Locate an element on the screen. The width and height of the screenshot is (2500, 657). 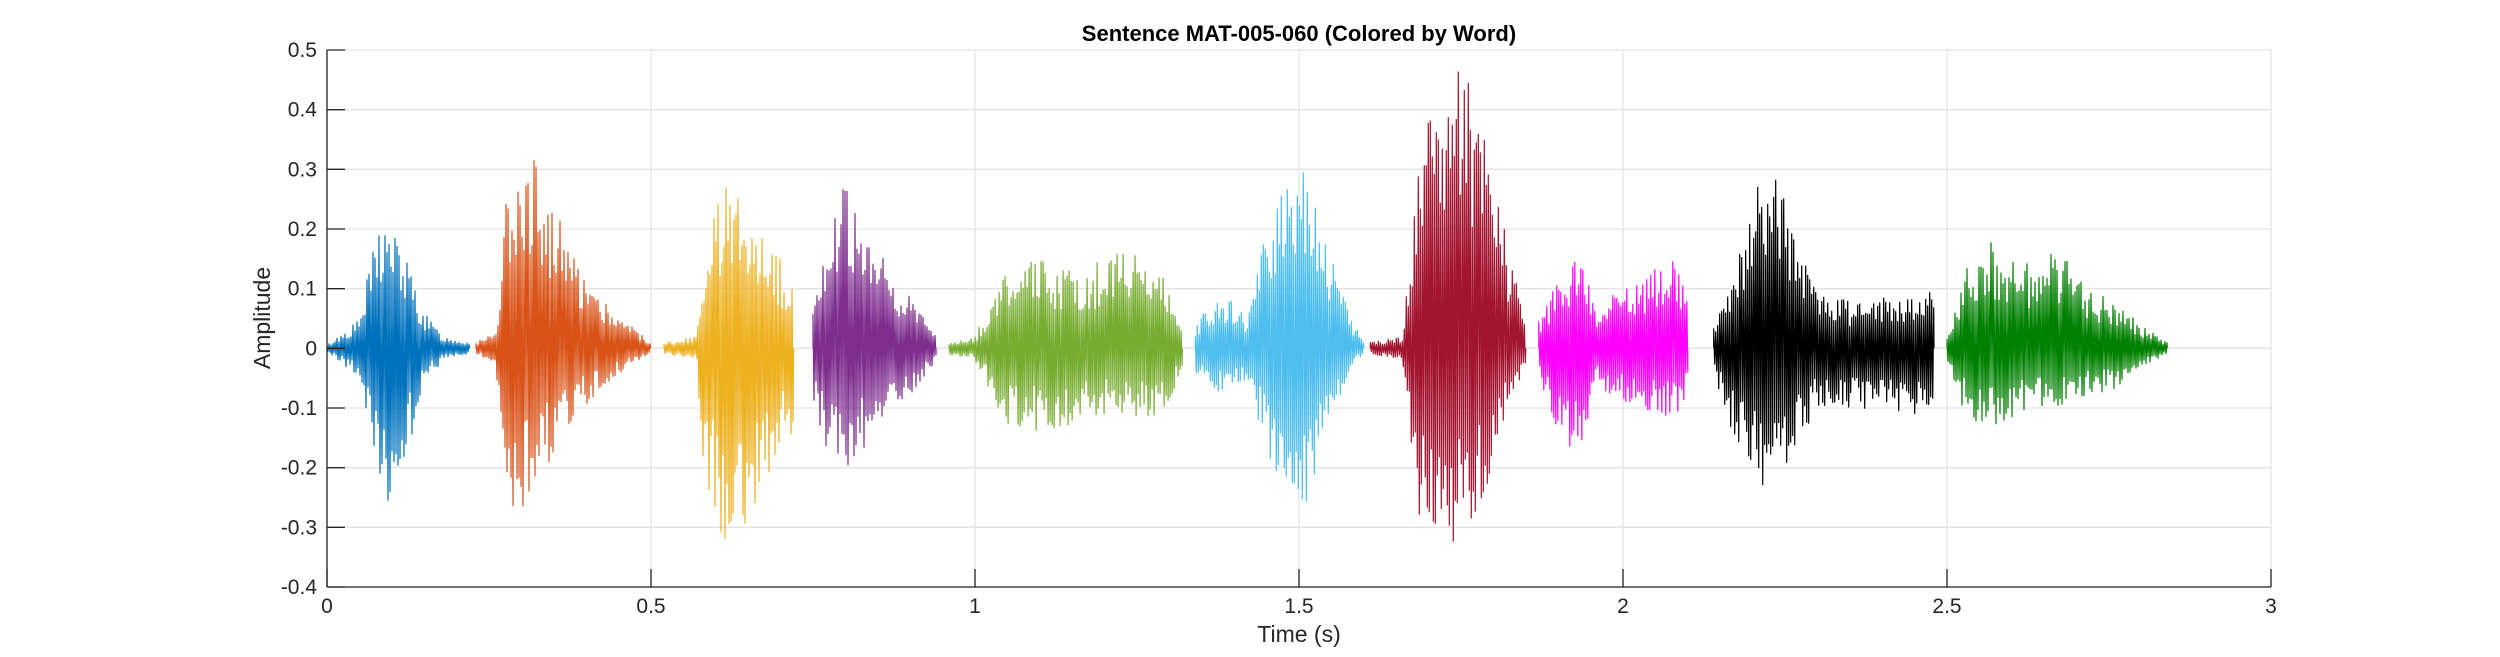
x-tick-label: 1.5 is located at coordinates (1298, 606).